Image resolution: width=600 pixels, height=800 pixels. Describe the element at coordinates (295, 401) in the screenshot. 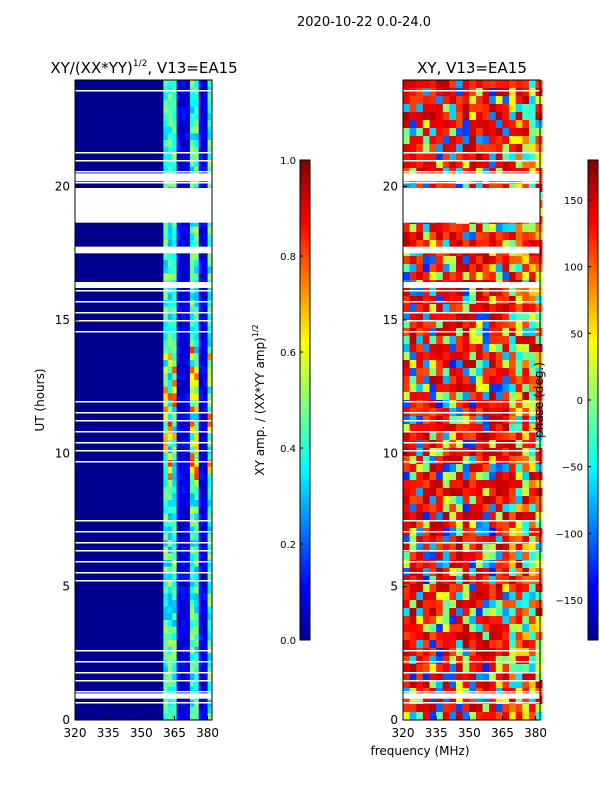

I see `amp-colorbar: 0.00.20.40.60.81.0` at that location.